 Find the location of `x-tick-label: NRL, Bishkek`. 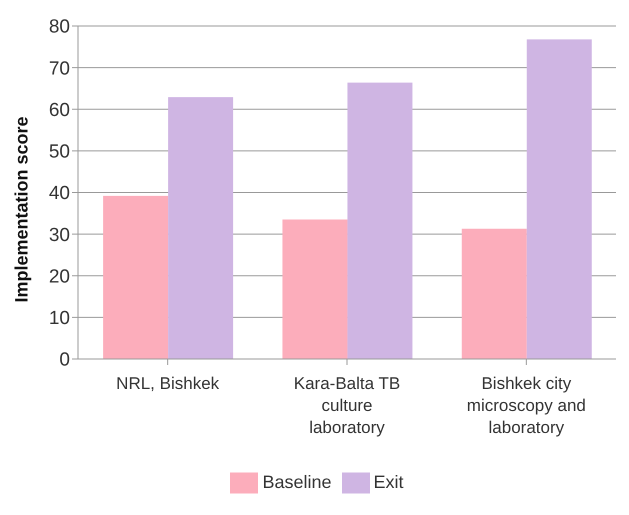

x-tick-label: NRL, Bishkek is located at coordinates (168, 383).